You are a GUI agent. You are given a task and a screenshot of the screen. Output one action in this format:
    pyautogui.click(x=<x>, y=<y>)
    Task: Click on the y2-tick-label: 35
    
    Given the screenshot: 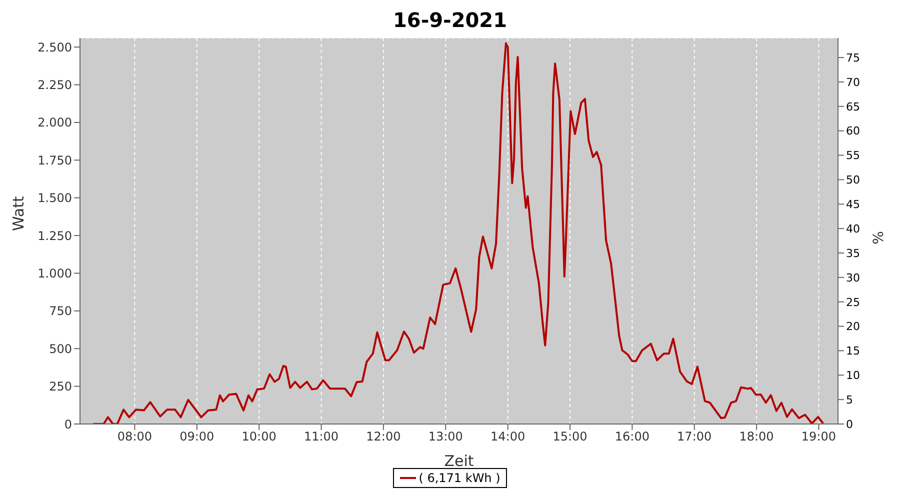 What is the action you would take?
    pyautogui.click(x=853, y=253)
    